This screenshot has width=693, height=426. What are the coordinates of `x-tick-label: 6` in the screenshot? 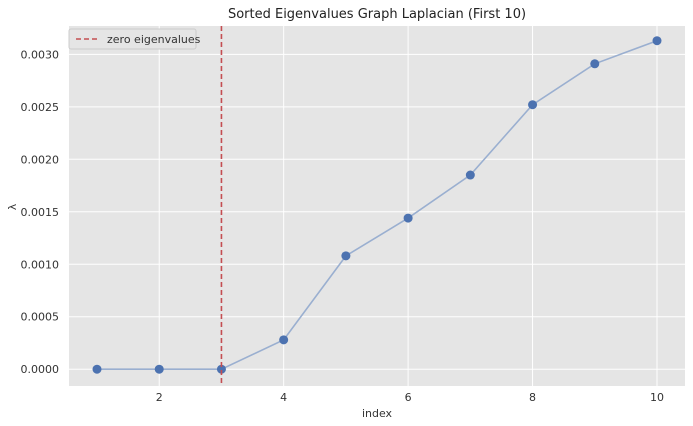 It's located at (408, 397).